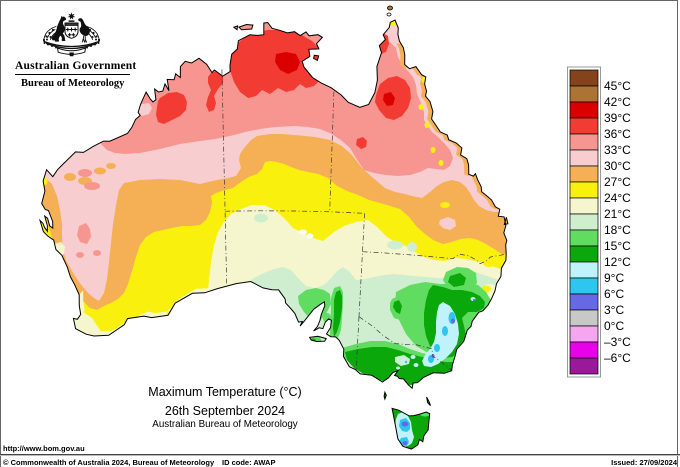 The width and height of the screenshot is (680, 467). I want to click on svg-text: 18°C, so click(617, 230).